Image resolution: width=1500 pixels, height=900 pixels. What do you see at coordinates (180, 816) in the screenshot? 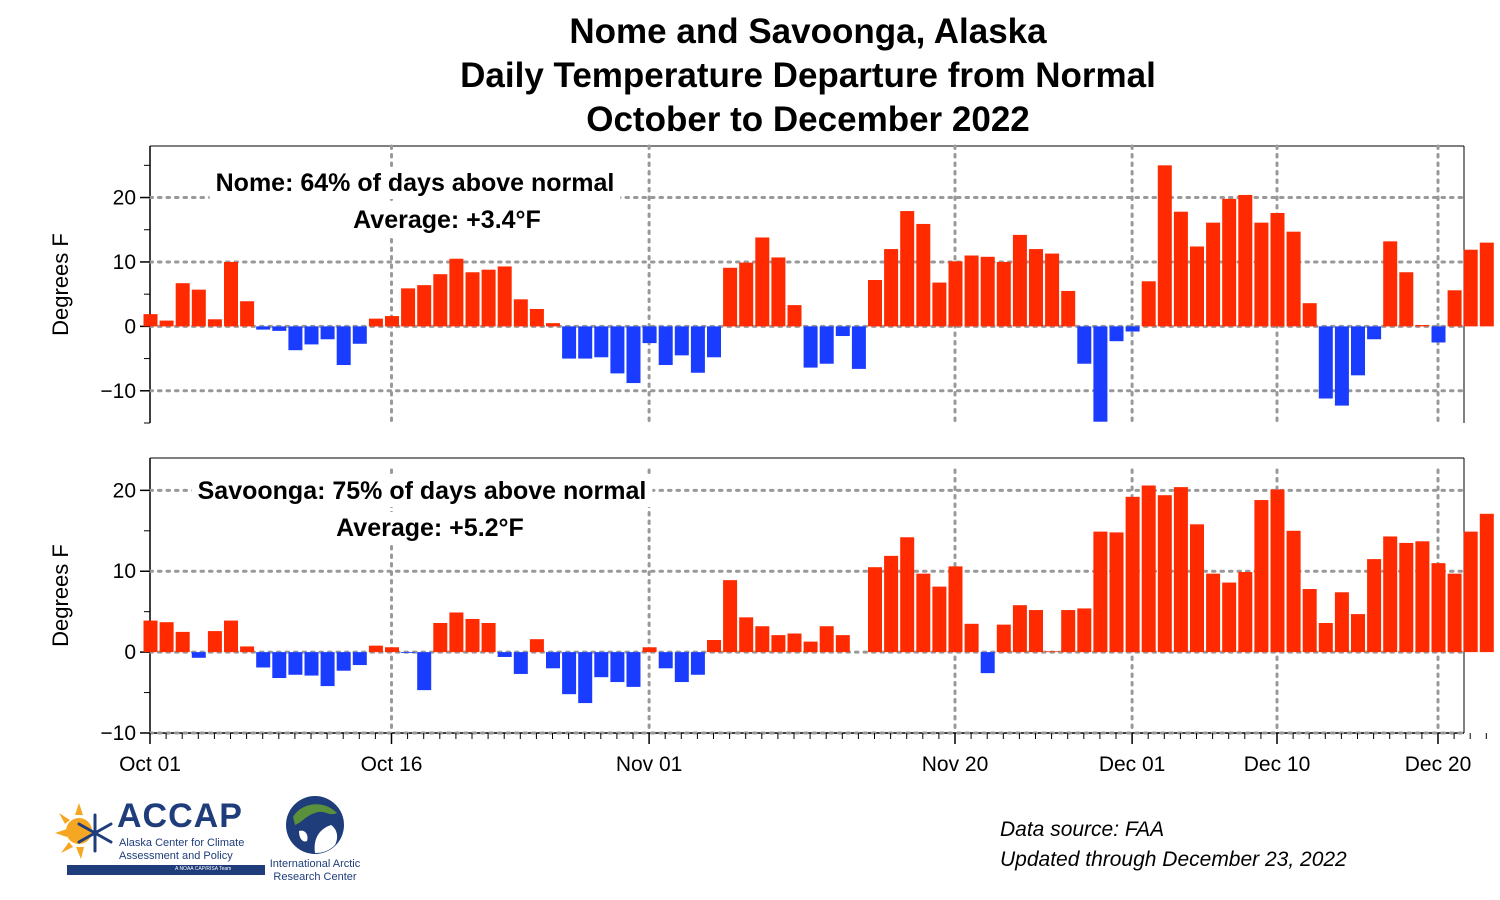
I see `accap-wordmark: ACCAP` at bounding box center [180, 816].